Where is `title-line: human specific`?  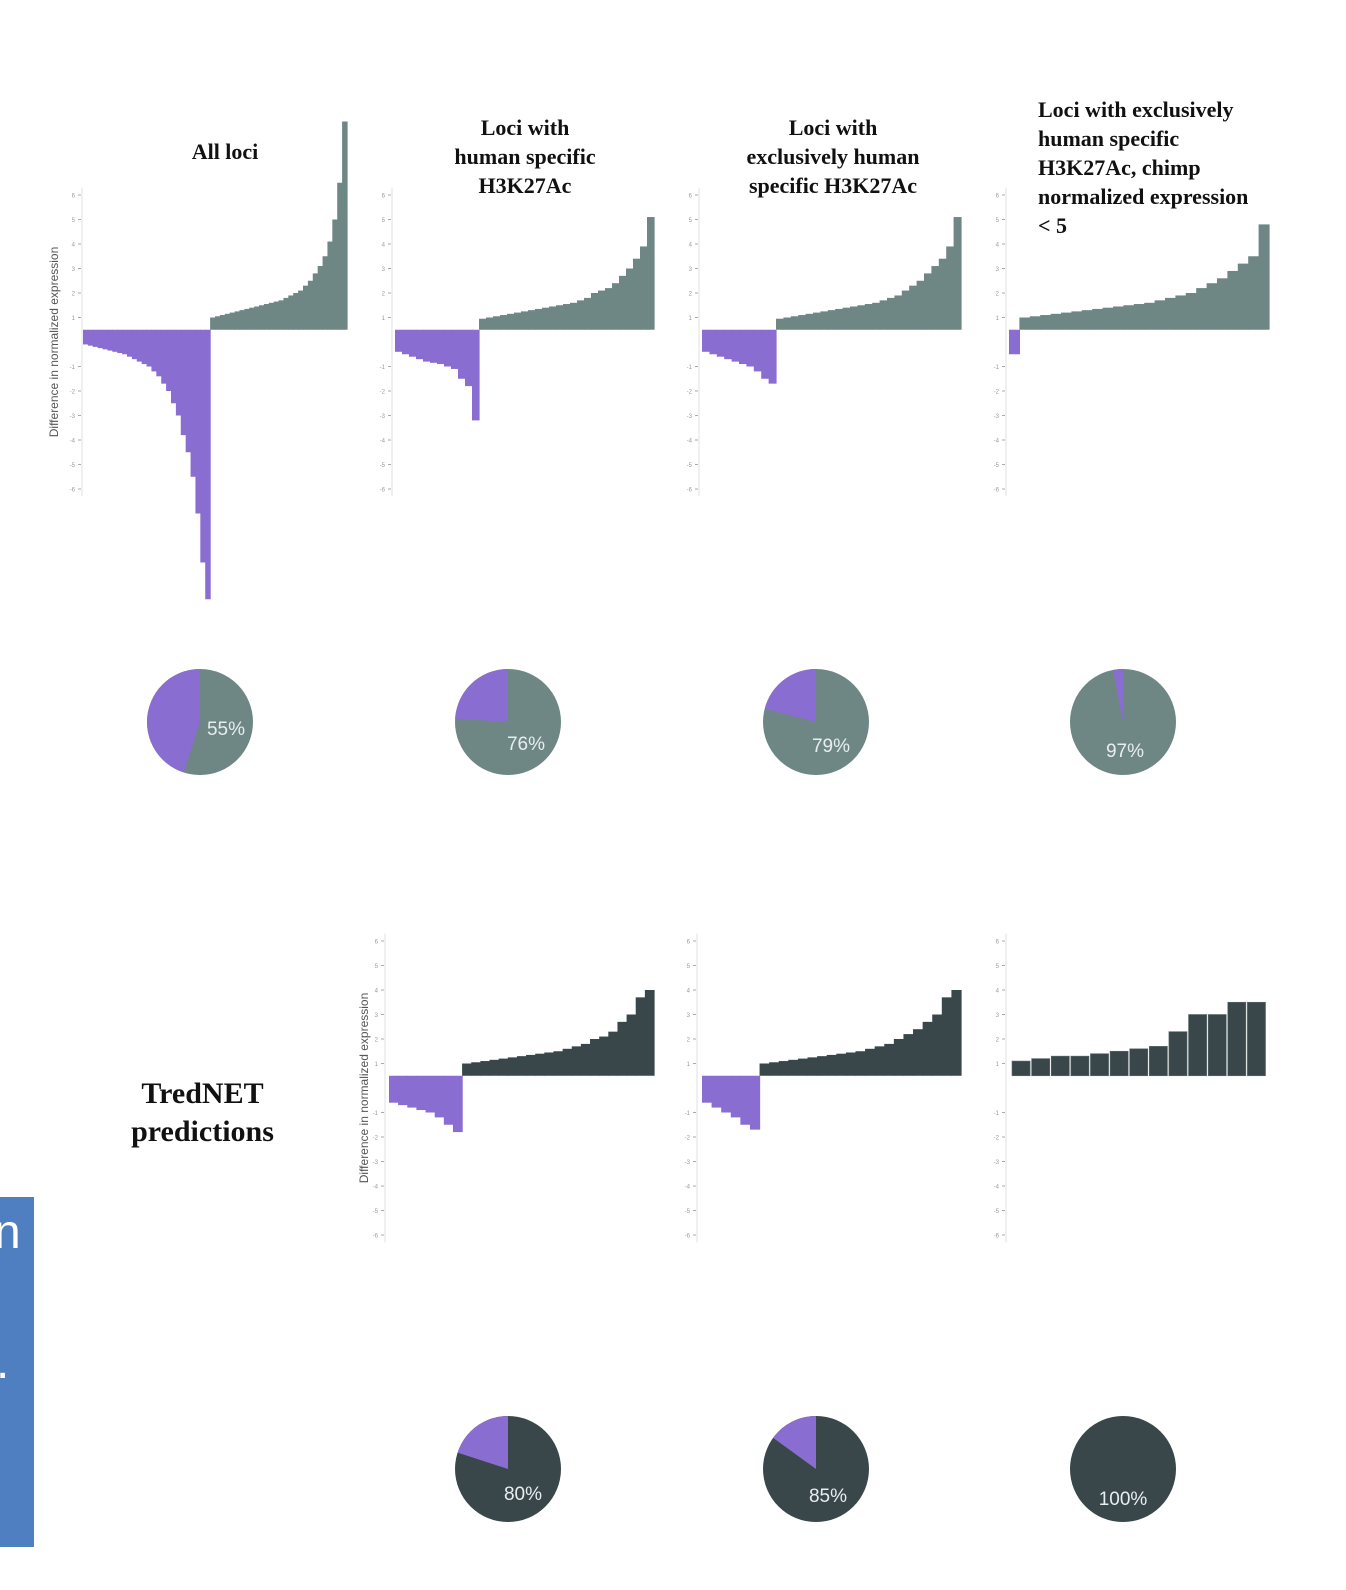 title-line: human specific is located at coordinates (525, 156).